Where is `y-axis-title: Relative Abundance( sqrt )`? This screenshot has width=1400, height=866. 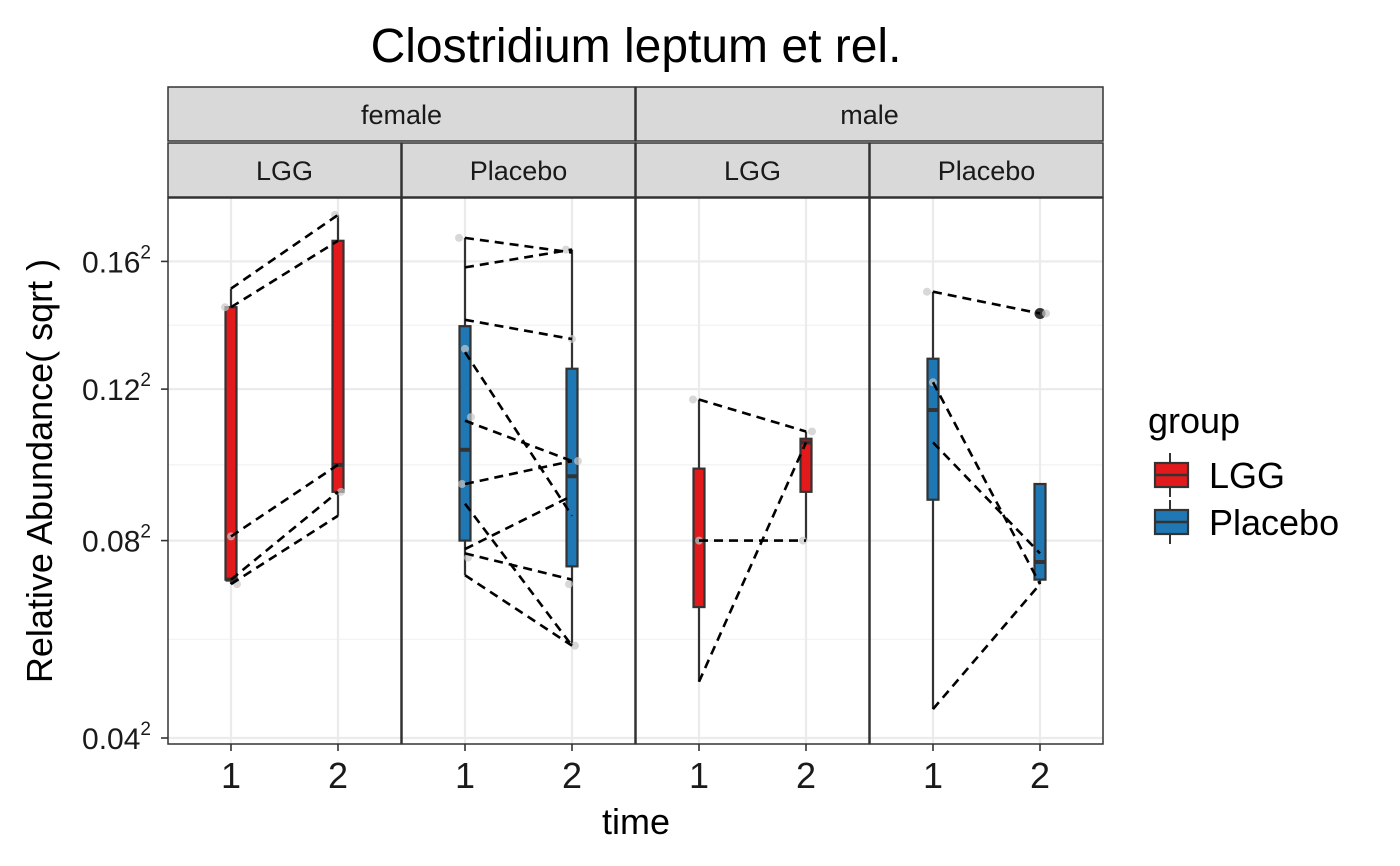
y-axis-title: Relative Abundance( sqrt ) is located at coordinates (39, 471).